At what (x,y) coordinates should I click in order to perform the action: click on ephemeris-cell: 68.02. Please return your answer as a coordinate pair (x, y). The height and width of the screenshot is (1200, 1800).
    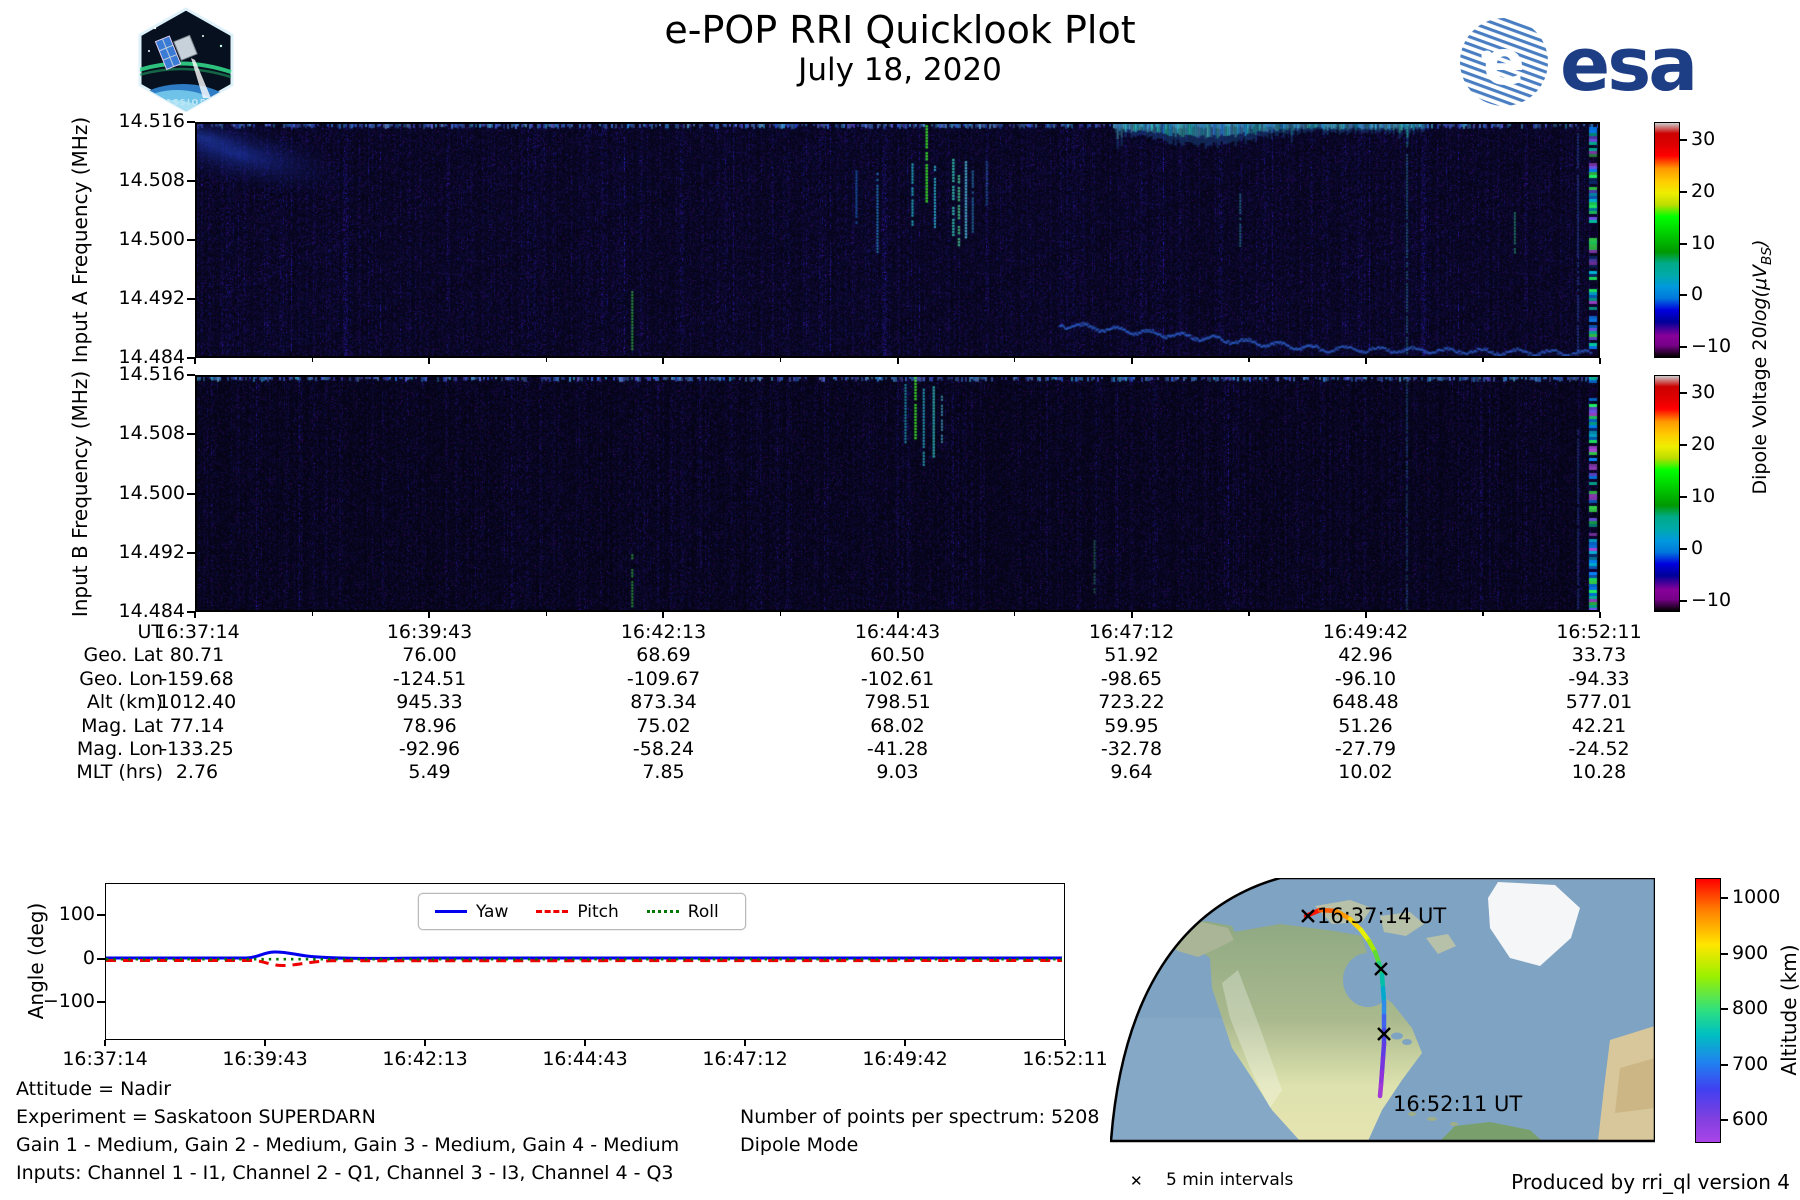
    Looking at the image, I should click on (897, 725).